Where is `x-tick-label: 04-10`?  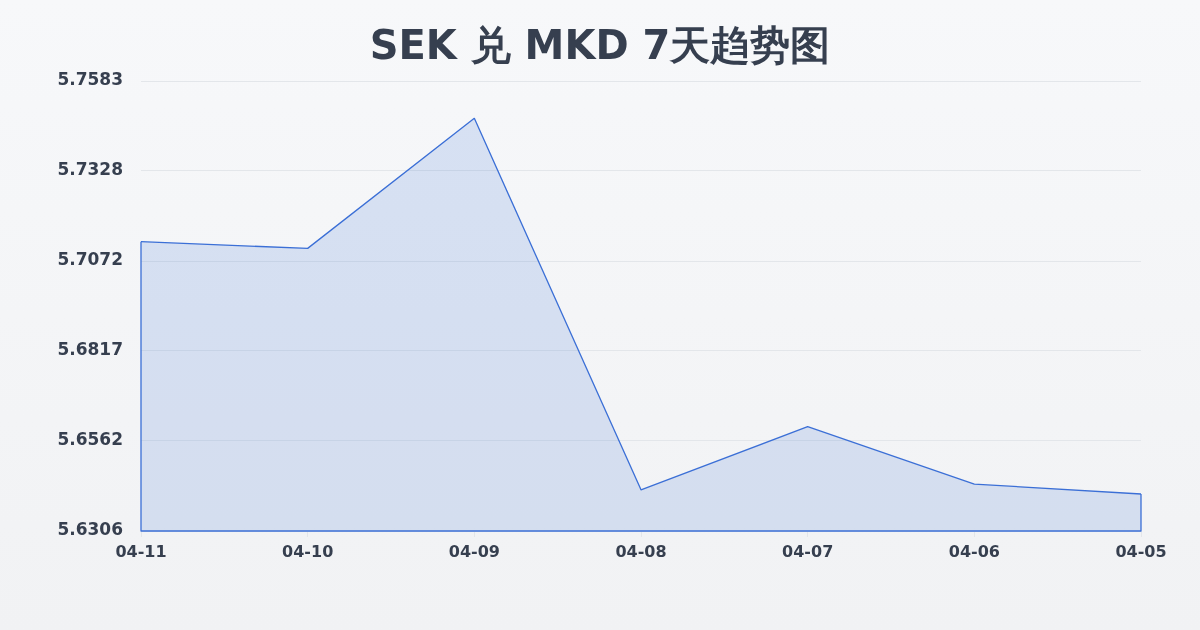 x-tick-label: 04-10 is located at coordinates (308, 551).